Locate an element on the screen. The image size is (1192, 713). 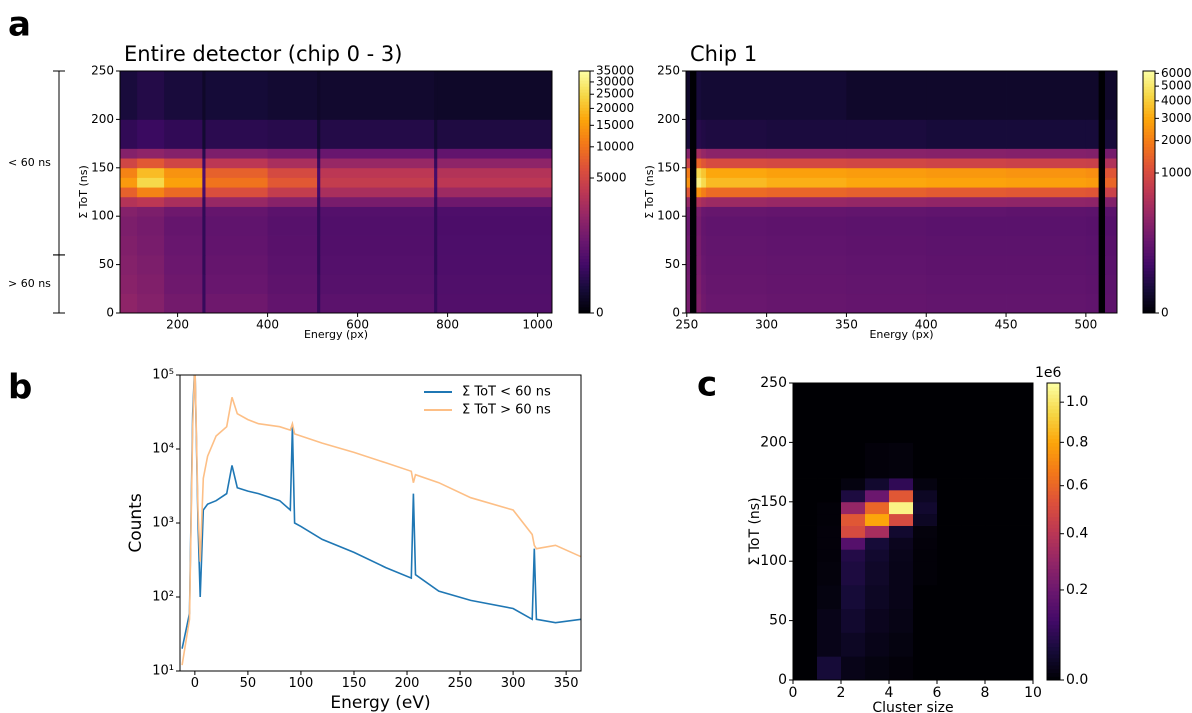
colorbar-tick-label: 5000 is located at coordinates (611, 178).